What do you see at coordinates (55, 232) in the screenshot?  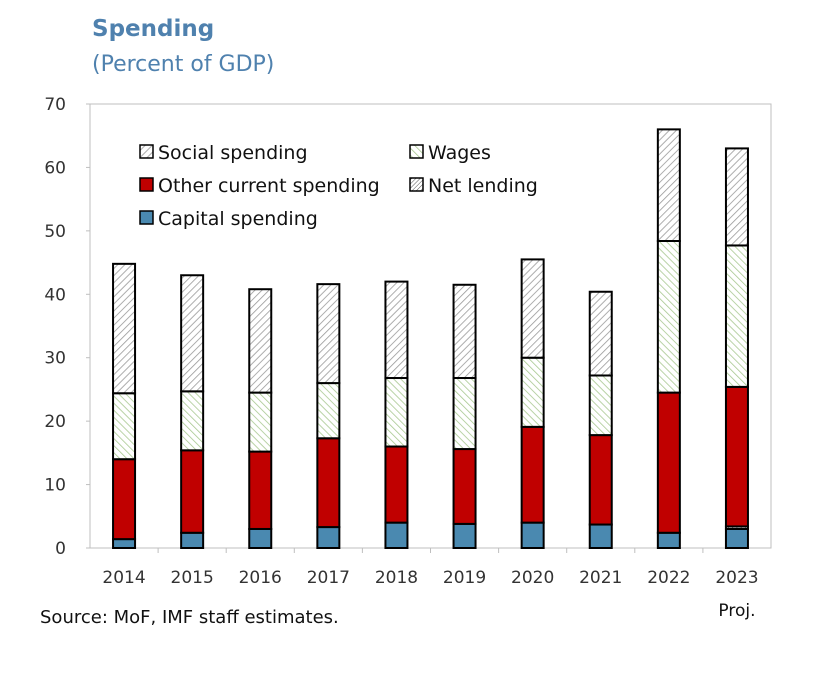 I see `y-tick-label: 50` at bounding box center [55, 232].